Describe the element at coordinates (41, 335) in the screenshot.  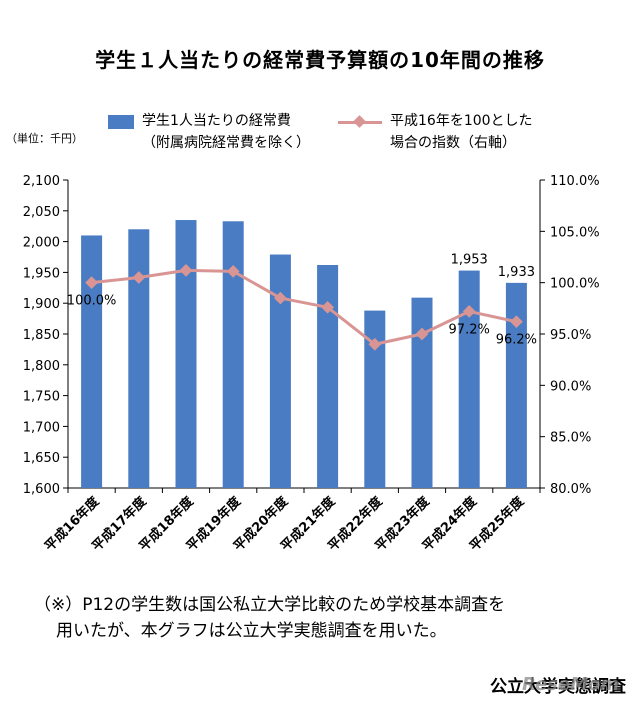
I see `left-tick-label: 1,850` at that location.